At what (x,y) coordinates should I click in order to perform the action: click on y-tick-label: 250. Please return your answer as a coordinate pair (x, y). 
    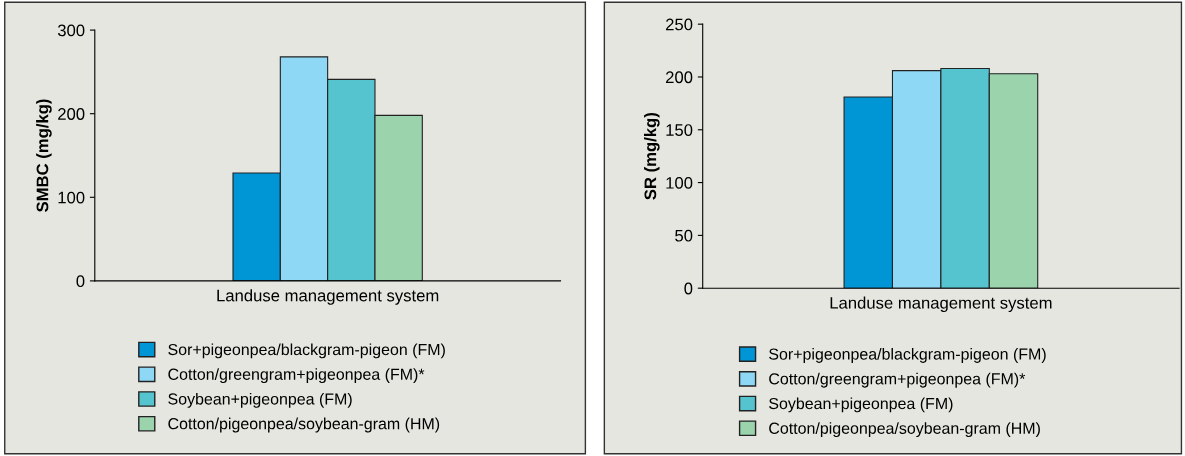
    Looking at the image, I should click on (679, 24).